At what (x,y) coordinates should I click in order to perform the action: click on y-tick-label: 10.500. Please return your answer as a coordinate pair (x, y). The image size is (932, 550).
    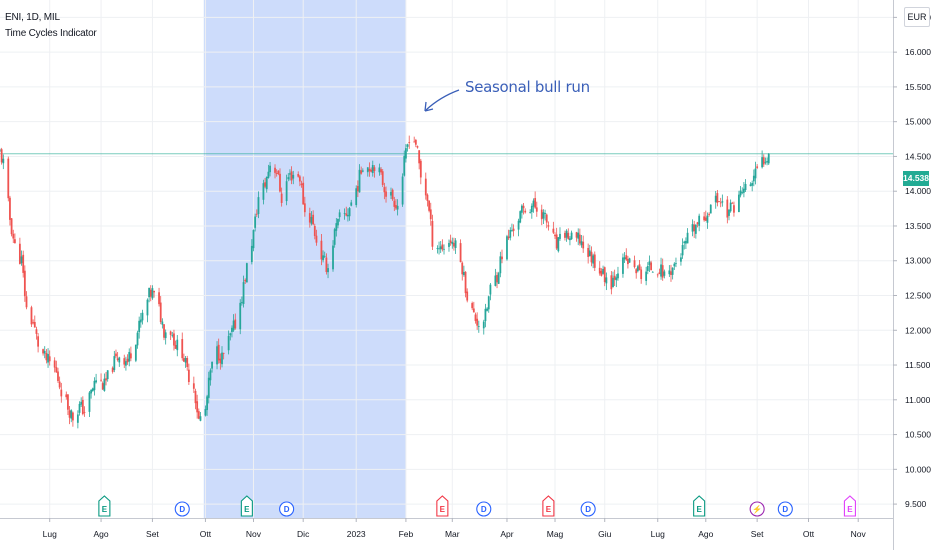
    Looking at the image, I should click on (918, 435).